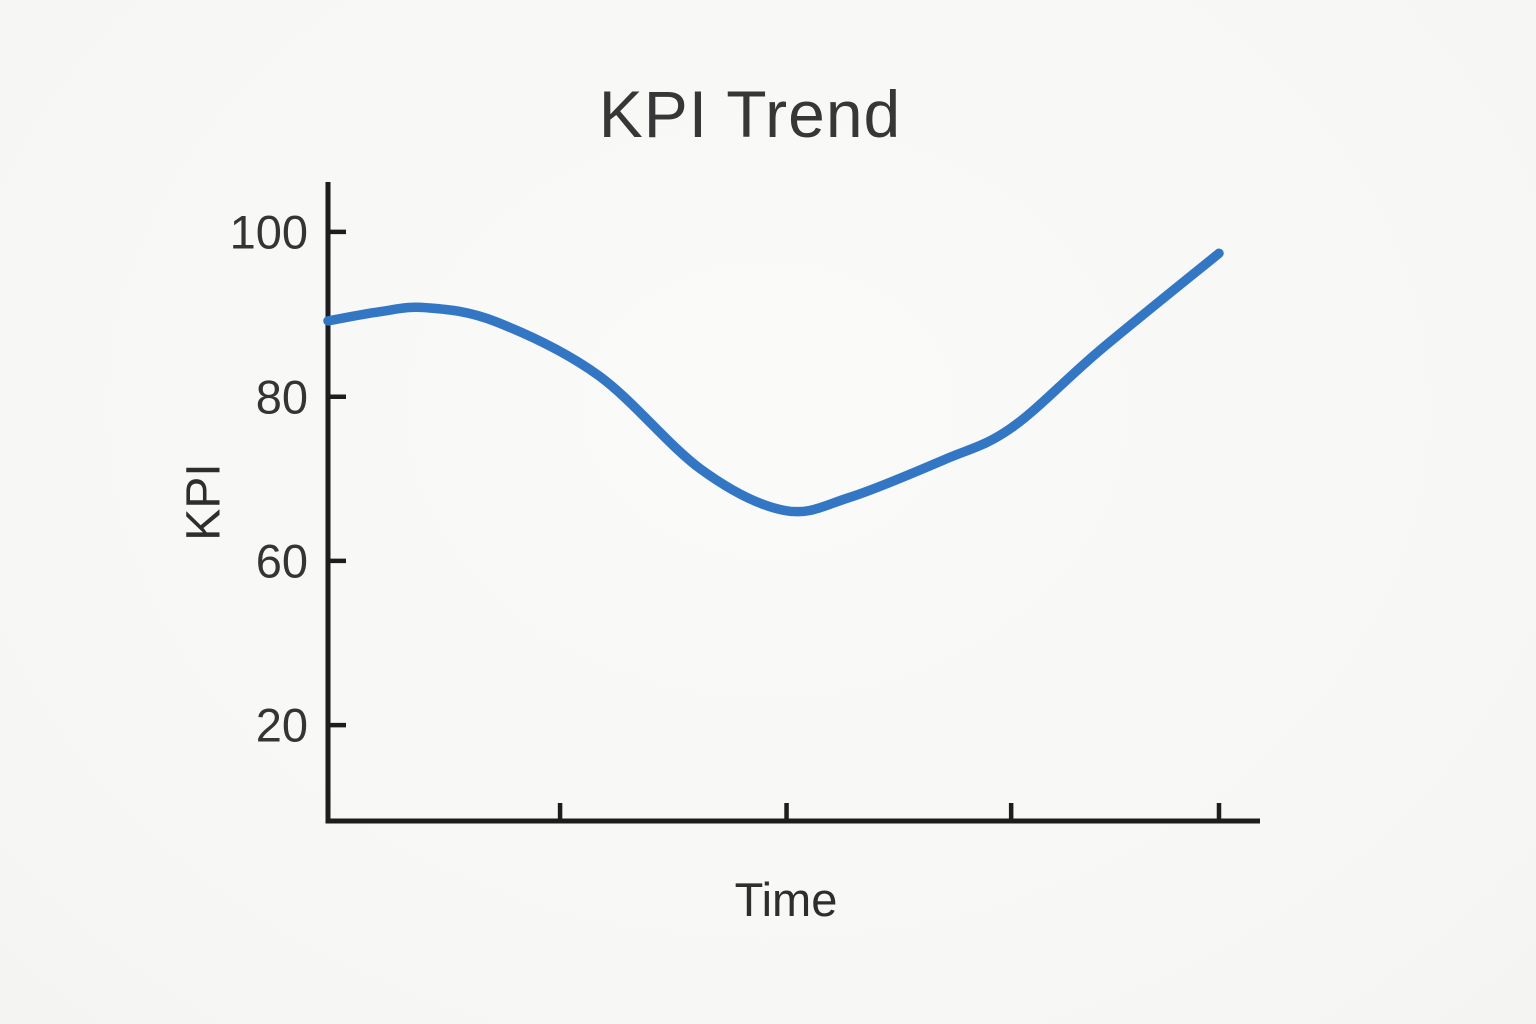 Image resolution: width=1536 pixels, height=1024 pixels. I want to click on y-axis-label: KPI, so click(204, 502).